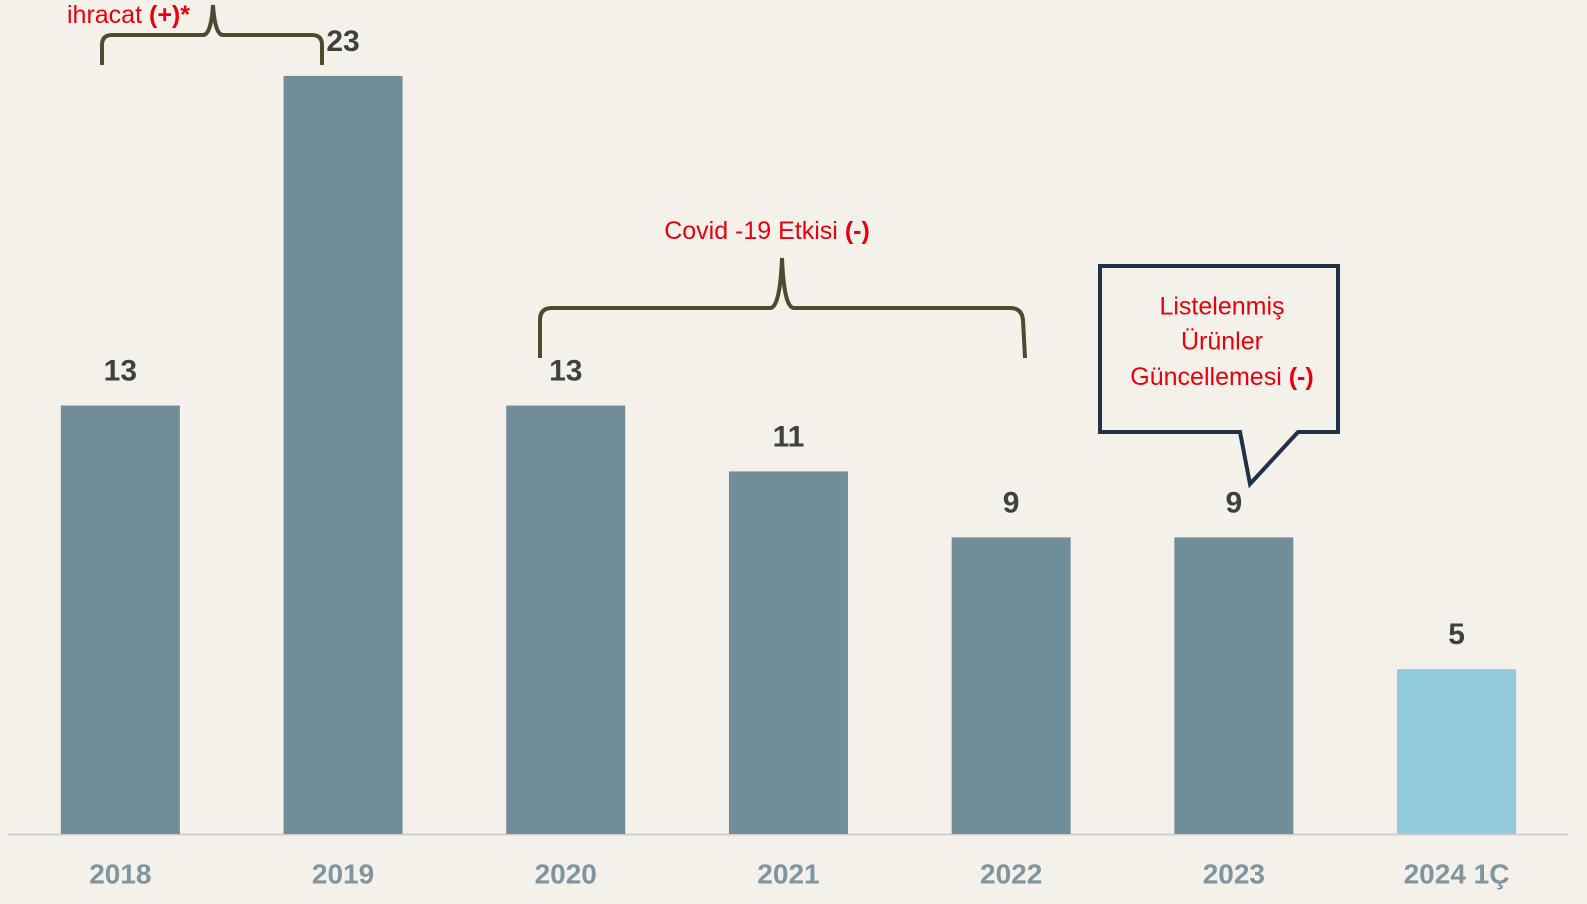  I want to click on annotation: Güncellemesi (-), so click(1221, 377).